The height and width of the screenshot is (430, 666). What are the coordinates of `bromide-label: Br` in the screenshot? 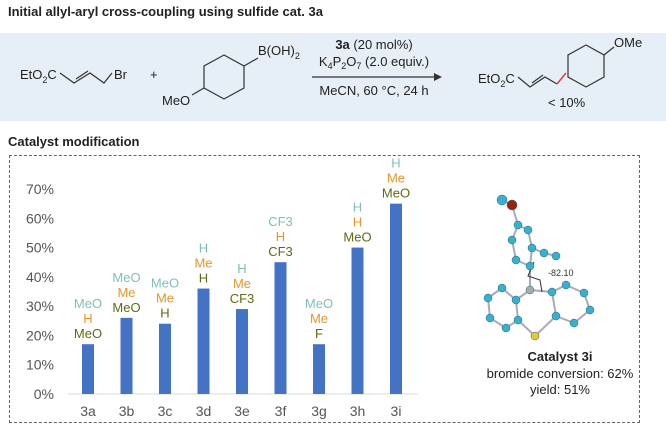 It's located at (121, 74).